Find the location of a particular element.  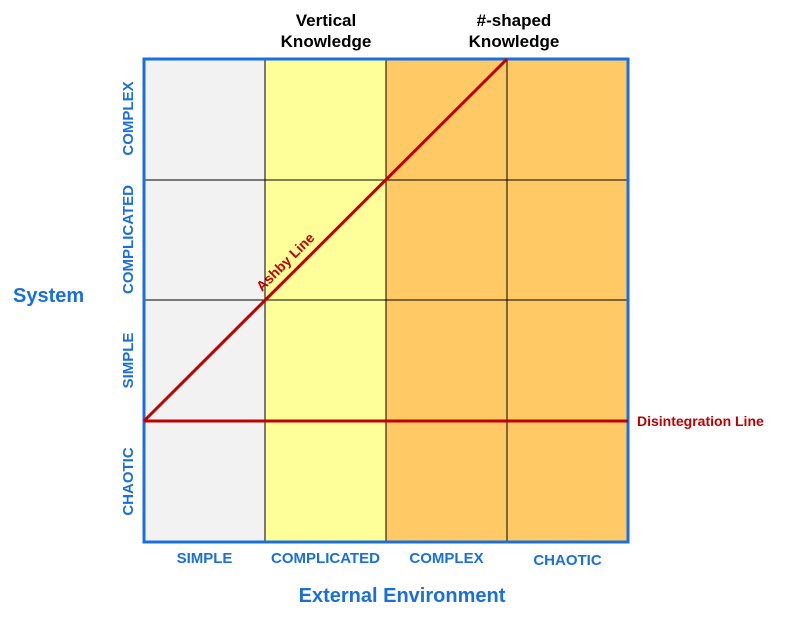

hash-shaped-knowledge-line-2: Knowledge is located at coordinates (514, 41).